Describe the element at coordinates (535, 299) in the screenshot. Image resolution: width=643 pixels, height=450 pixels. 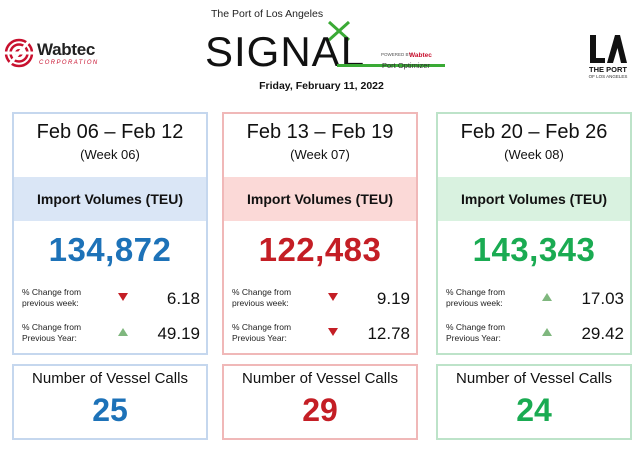
I see `stat-row-prev-week: % Change from previous week: 17.03` at that location.